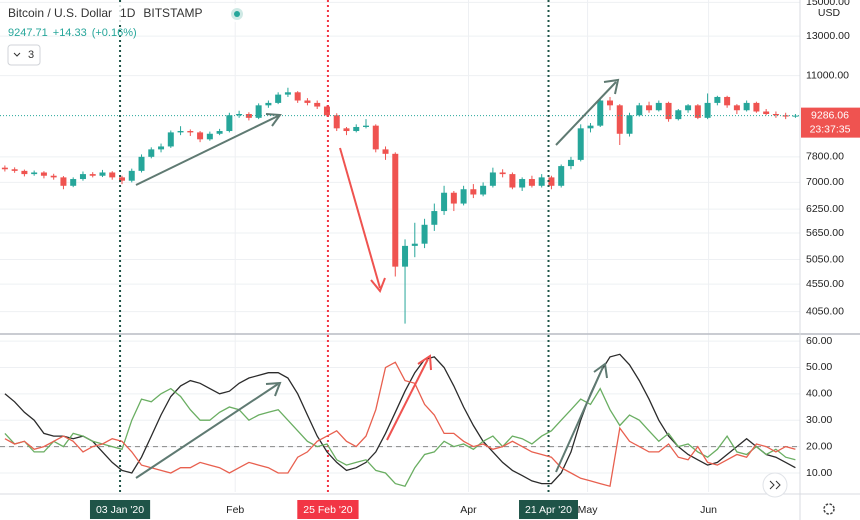  What do you see at coordinates (819, 473) in the screenshot?
I see `y-tick-label: 10.00` at bounding box center [819, 473].